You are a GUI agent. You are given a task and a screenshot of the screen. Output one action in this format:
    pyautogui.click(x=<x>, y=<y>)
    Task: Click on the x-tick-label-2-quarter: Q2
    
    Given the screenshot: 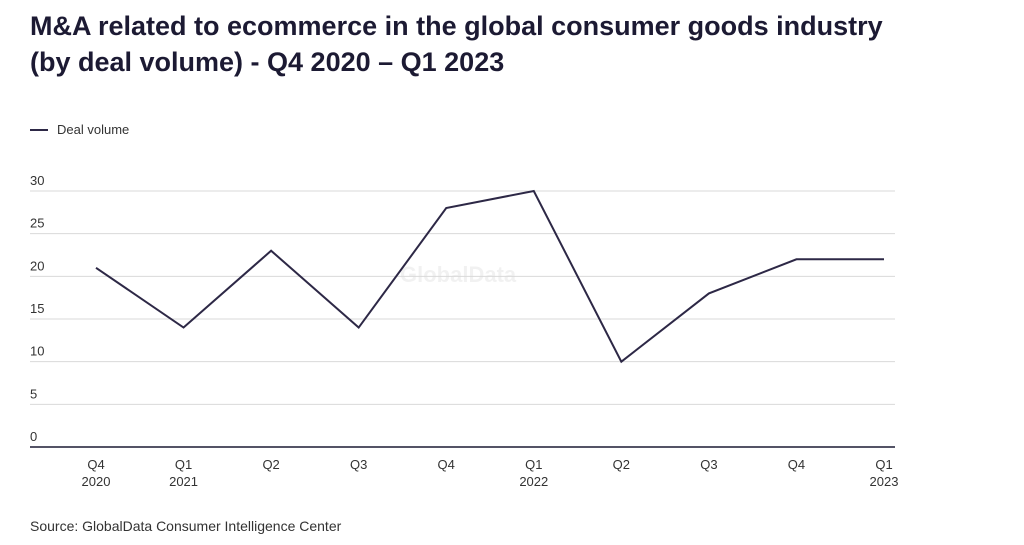 What is the action you would take?
    pyautogui.click(x=270, y=464)
    